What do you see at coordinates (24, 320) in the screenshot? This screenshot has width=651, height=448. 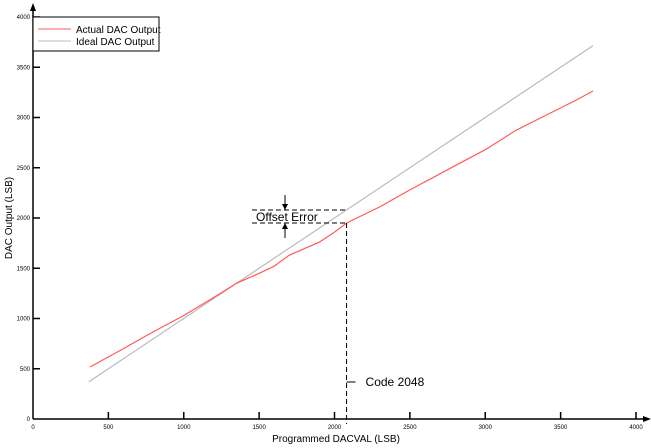 I see `y-tick-label: 1000` at bounding box center [24, 320].